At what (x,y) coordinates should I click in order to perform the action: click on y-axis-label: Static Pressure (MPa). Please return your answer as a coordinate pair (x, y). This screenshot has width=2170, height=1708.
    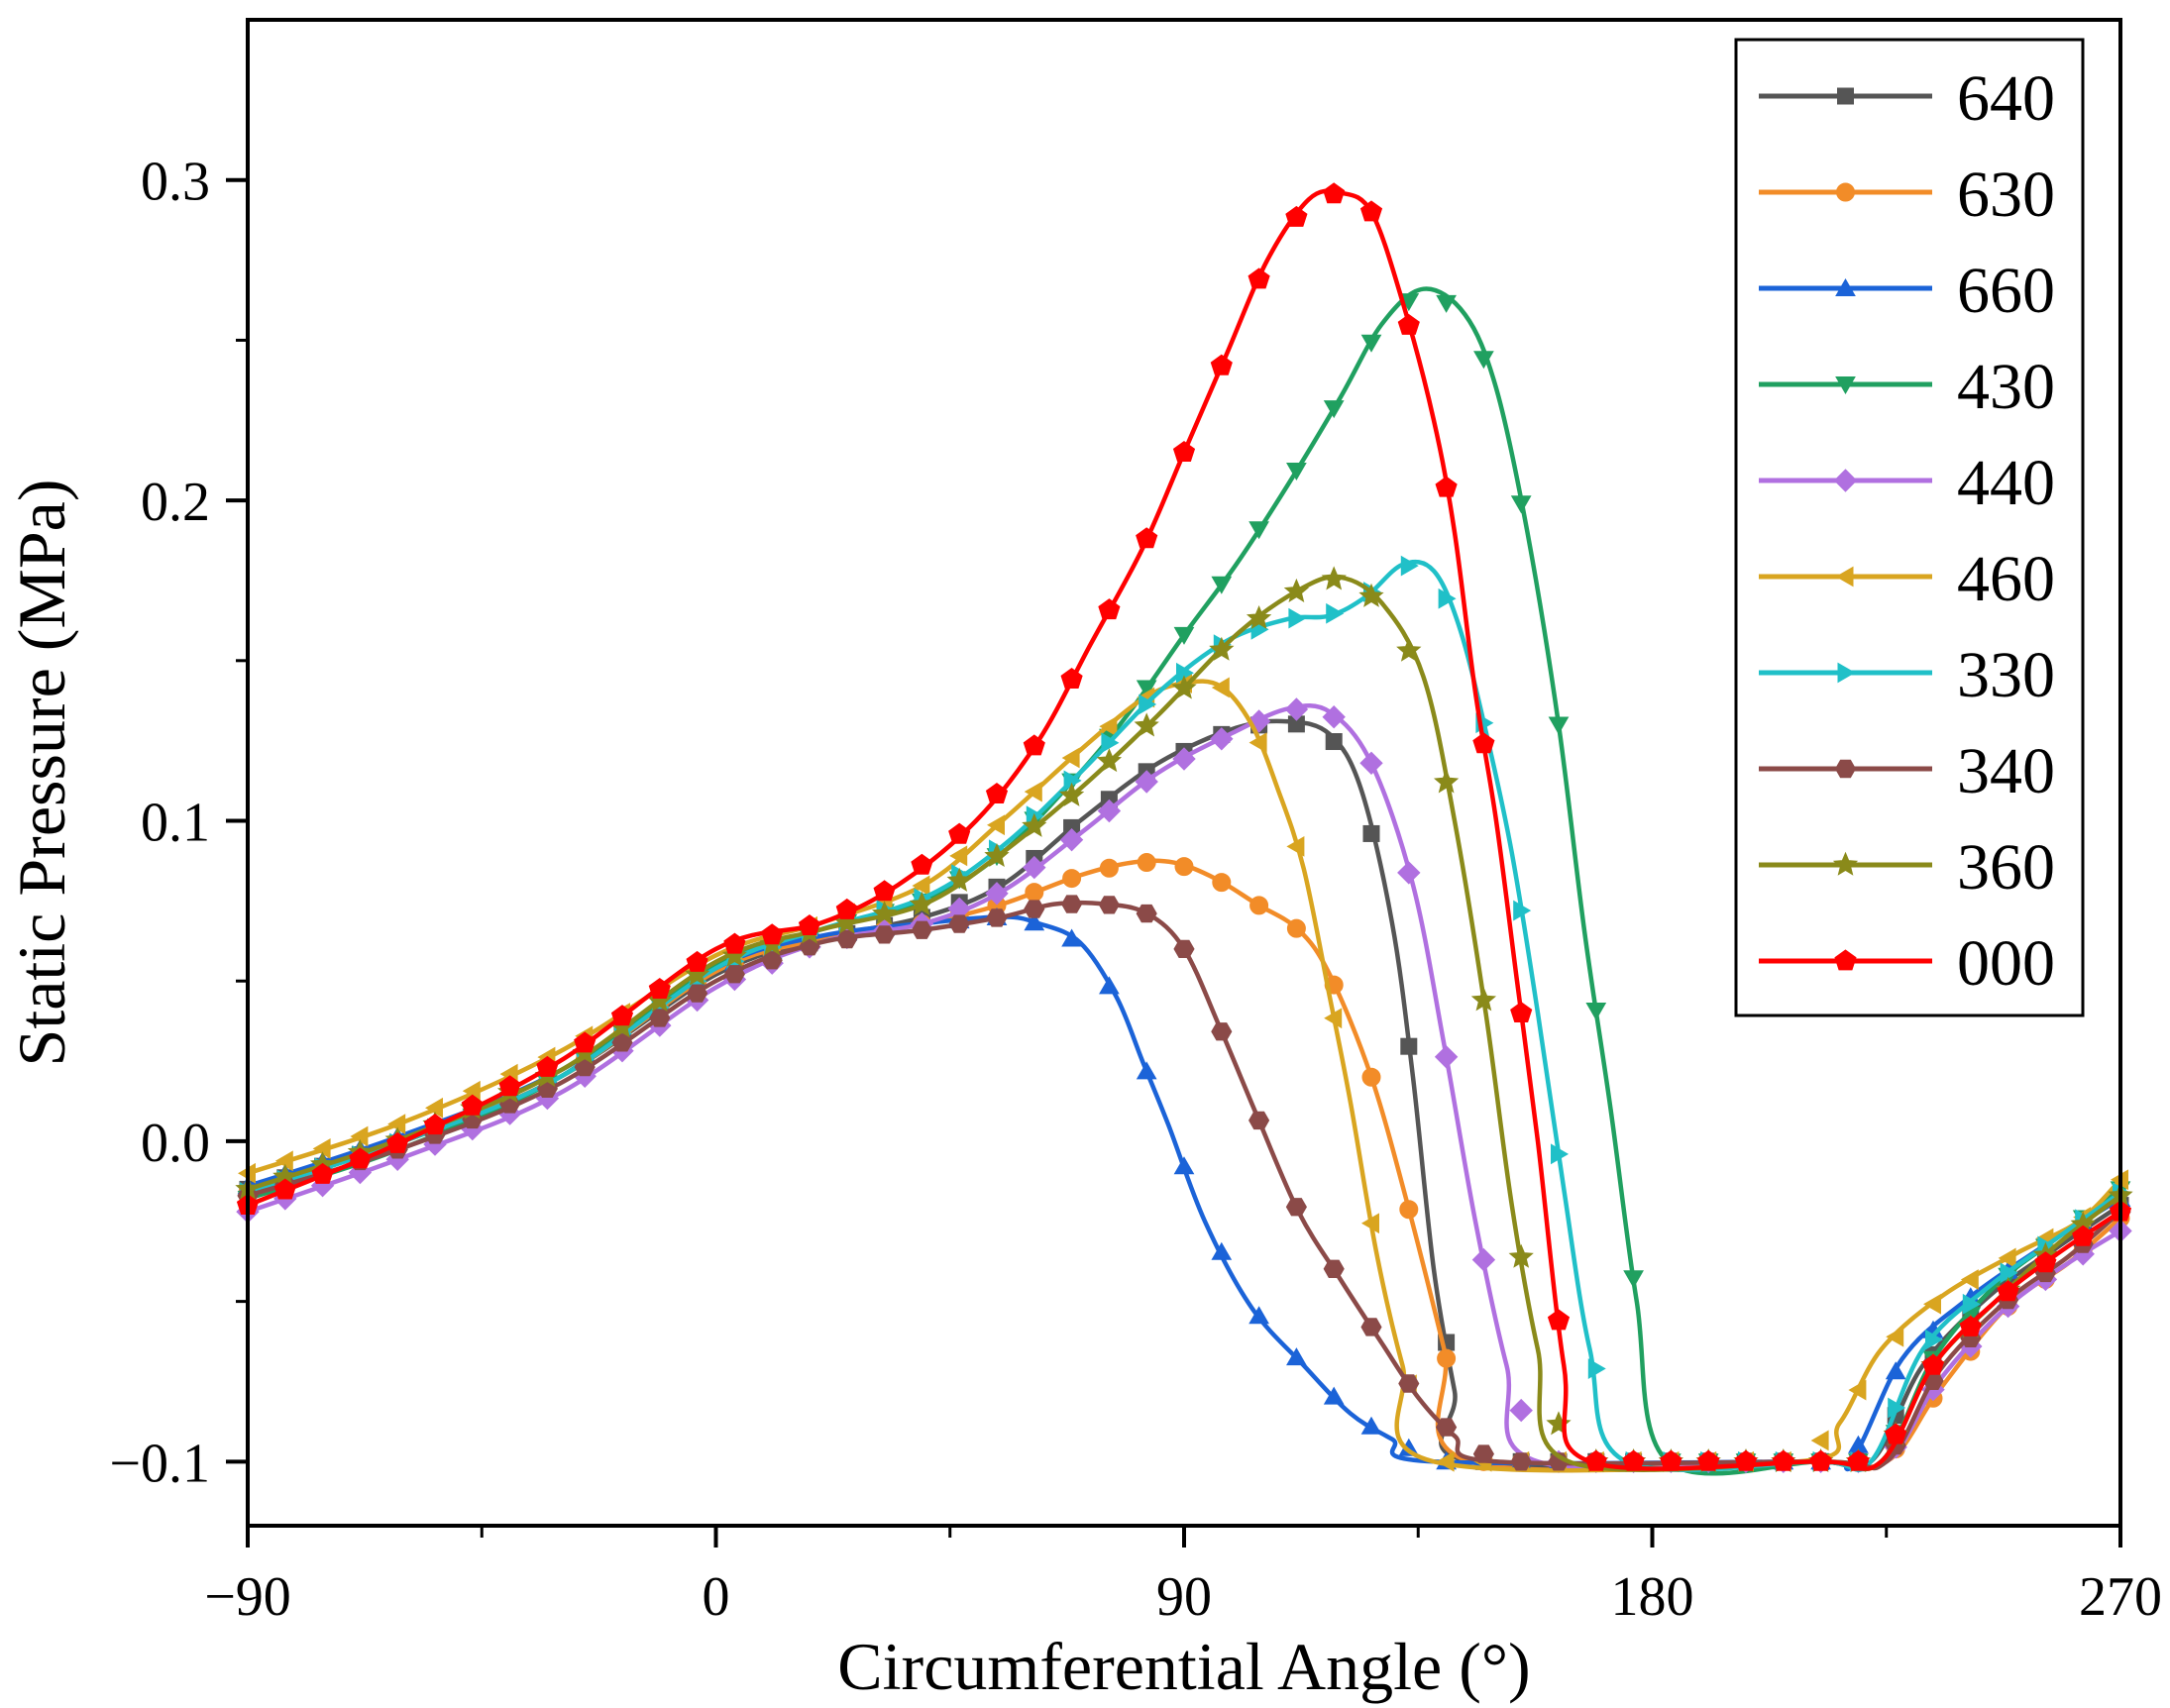
    Looking at the image, I should click on (41, 772).